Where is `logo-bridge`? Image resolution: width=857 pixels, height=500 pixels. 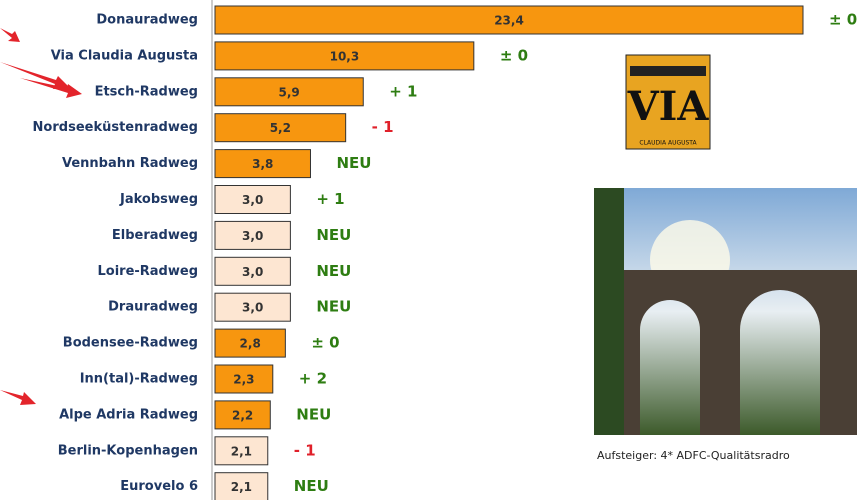 logo-bridge is located at coordinates (668, 71).